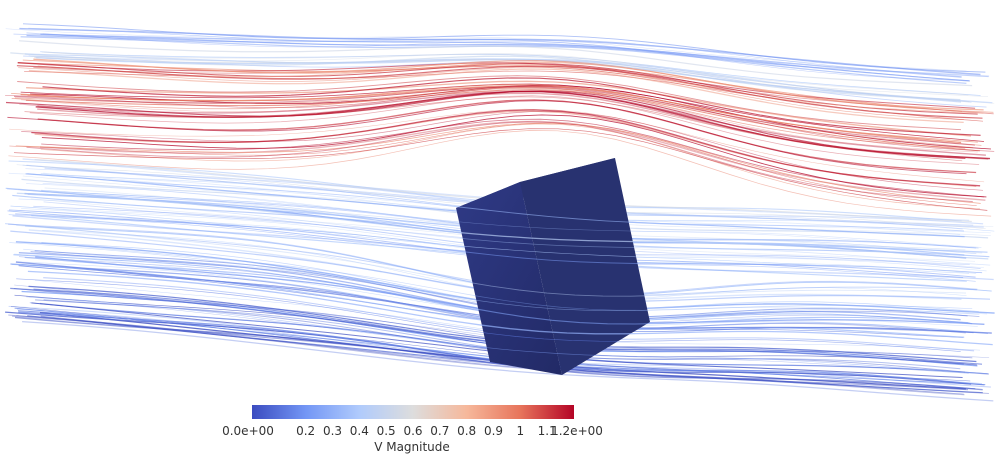  Describe the element at coordinates (359, 431) in the screenshot. I see `legend-tick-label: 0.4` at that location.